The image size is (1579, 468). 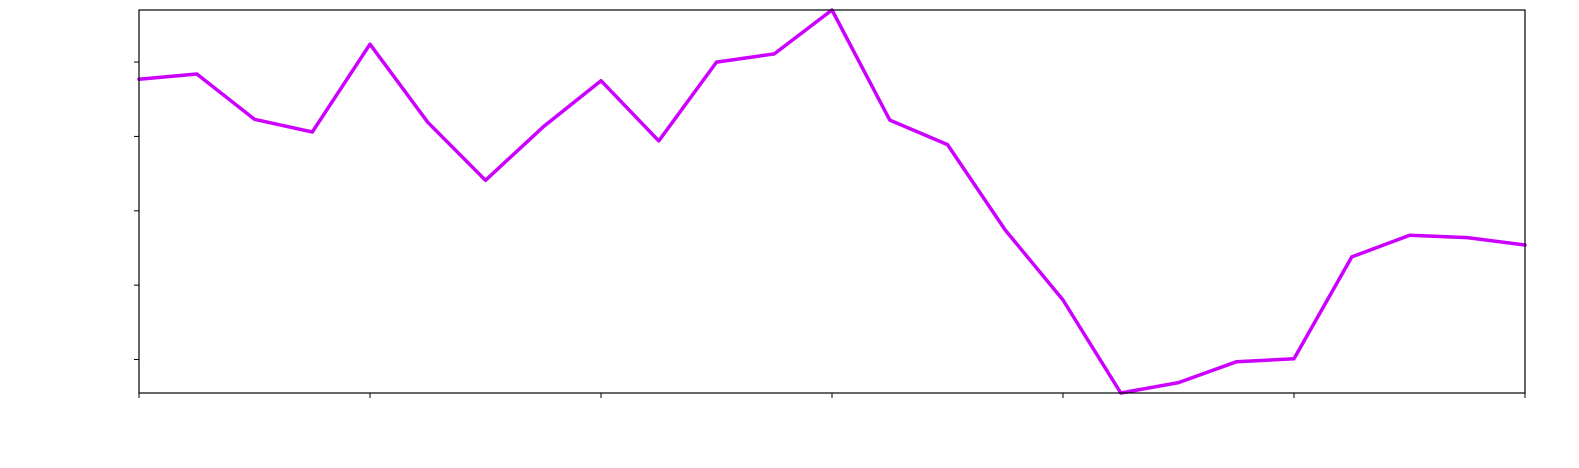 What do you see at coordinates (832, 395) in the screenshot?
I see `x-axis-ticks` at bounding box center [832, 395].